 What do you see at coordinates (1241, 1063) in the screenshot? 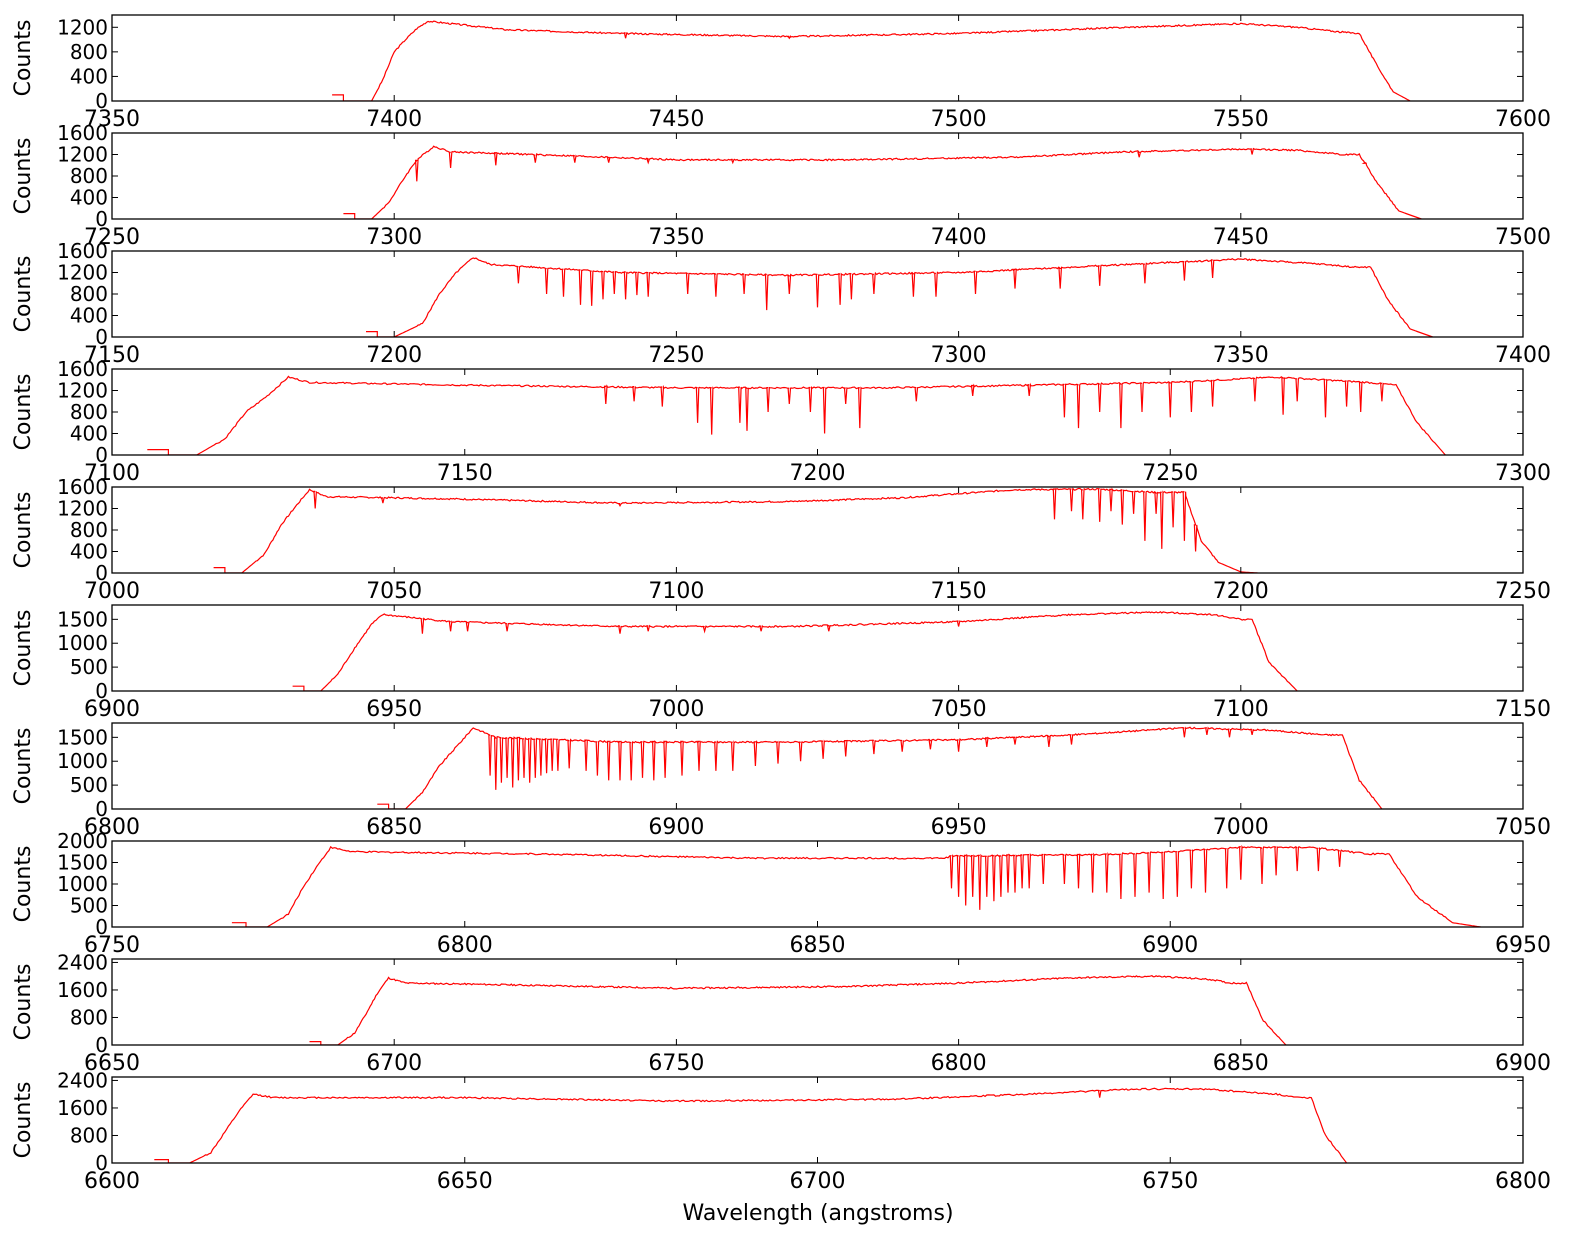
I see `x-tick-label: 6850` at bounding box center [1241, 1063].